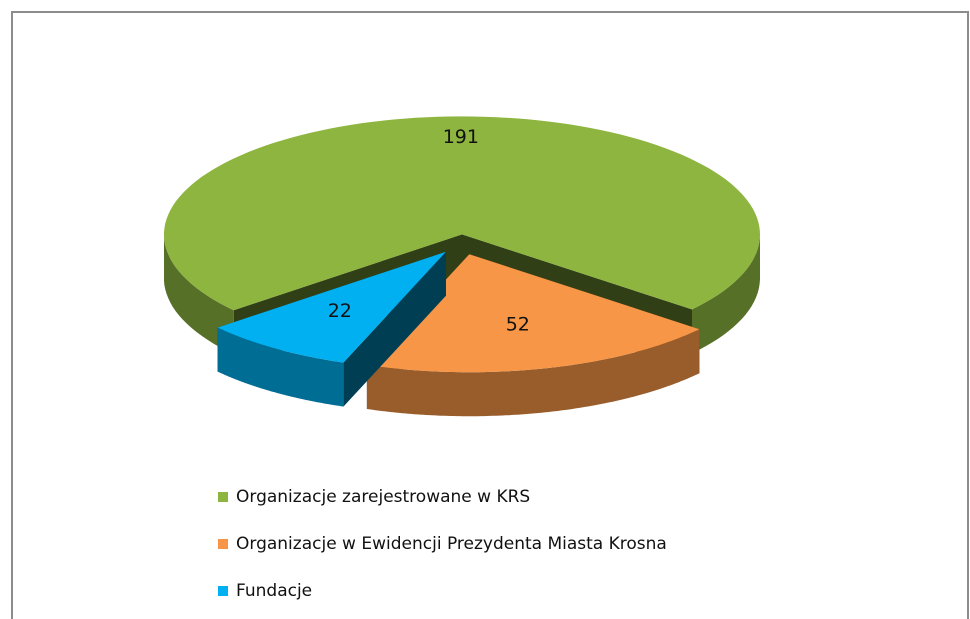  I want to click on legend-label: Fundacje, so click(274, 591).